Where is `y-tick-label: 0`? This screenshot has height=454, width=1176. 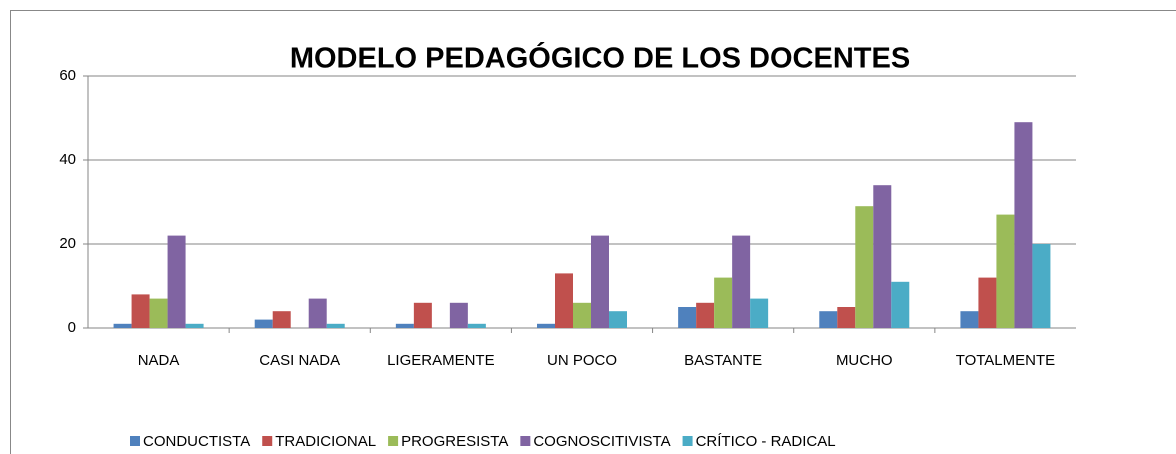 y-tick-label: 0 is located at coordinates (72, 327).